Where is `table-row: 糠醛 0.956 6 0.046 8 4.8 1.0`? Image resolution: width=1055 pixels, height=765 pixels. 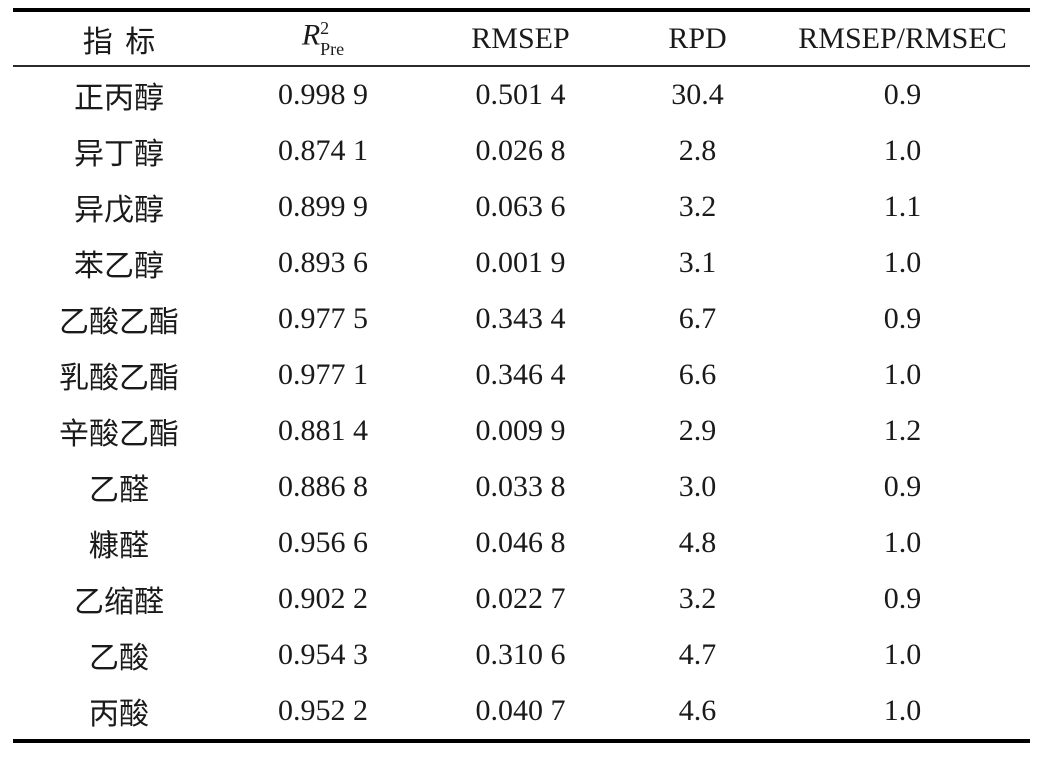
table-row: 糠醛 0.956 6 0.046 8 4.8 1.0 is located at coordinates (521, 543).